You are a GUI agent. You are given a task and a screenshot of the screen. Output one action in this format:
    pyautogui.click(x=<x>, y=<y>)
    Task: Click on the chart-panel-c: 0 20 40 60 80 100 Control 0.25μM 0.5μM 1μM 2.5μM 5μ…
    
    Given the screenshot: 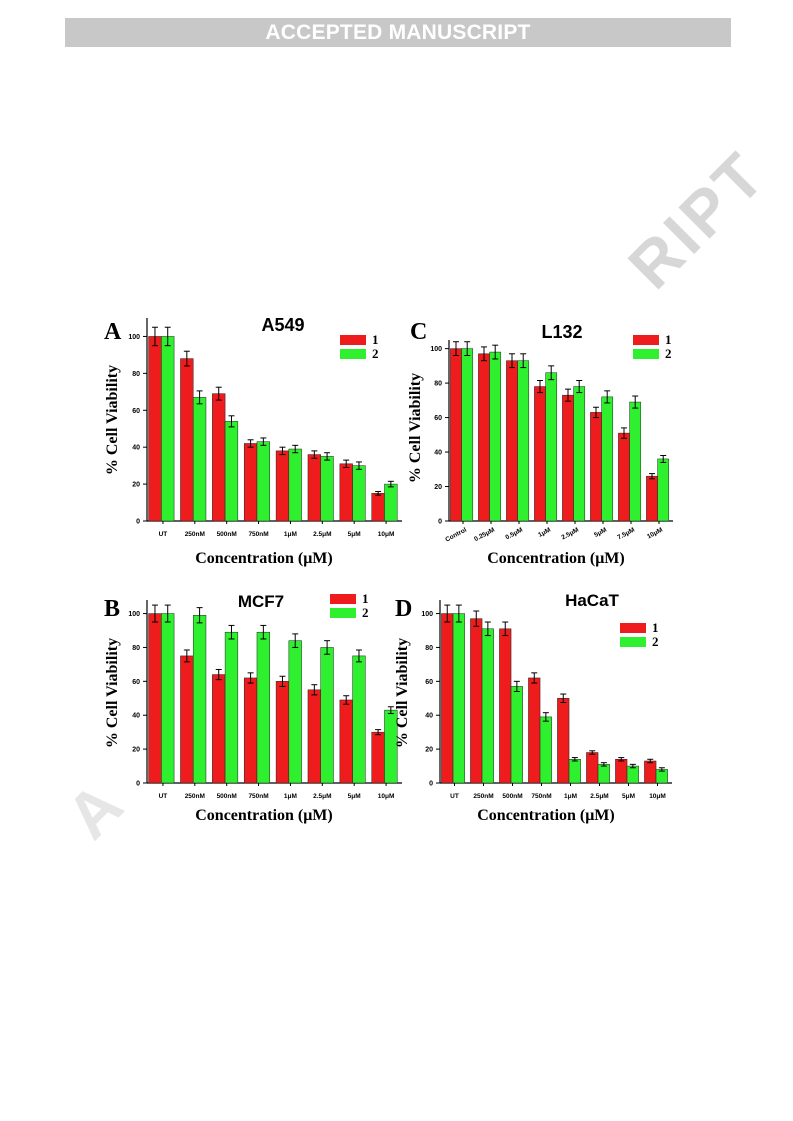 What is the action you would take?
    pyautogui.click(x=540, y=443)
    